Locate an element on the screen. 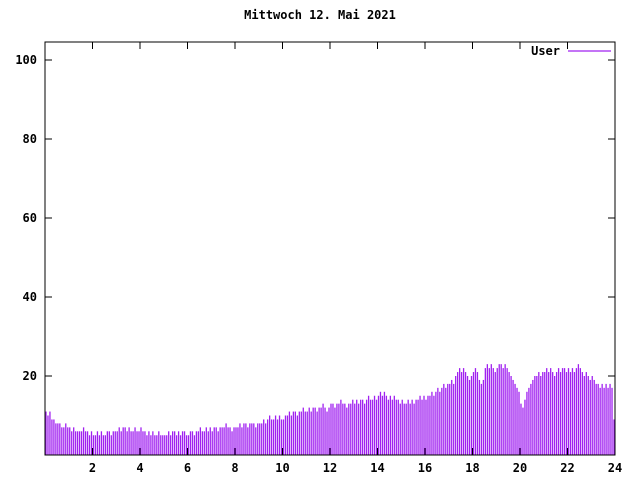 The image size is (640, 480). y-tick-label: 80 is located at coordinates (30, 139).